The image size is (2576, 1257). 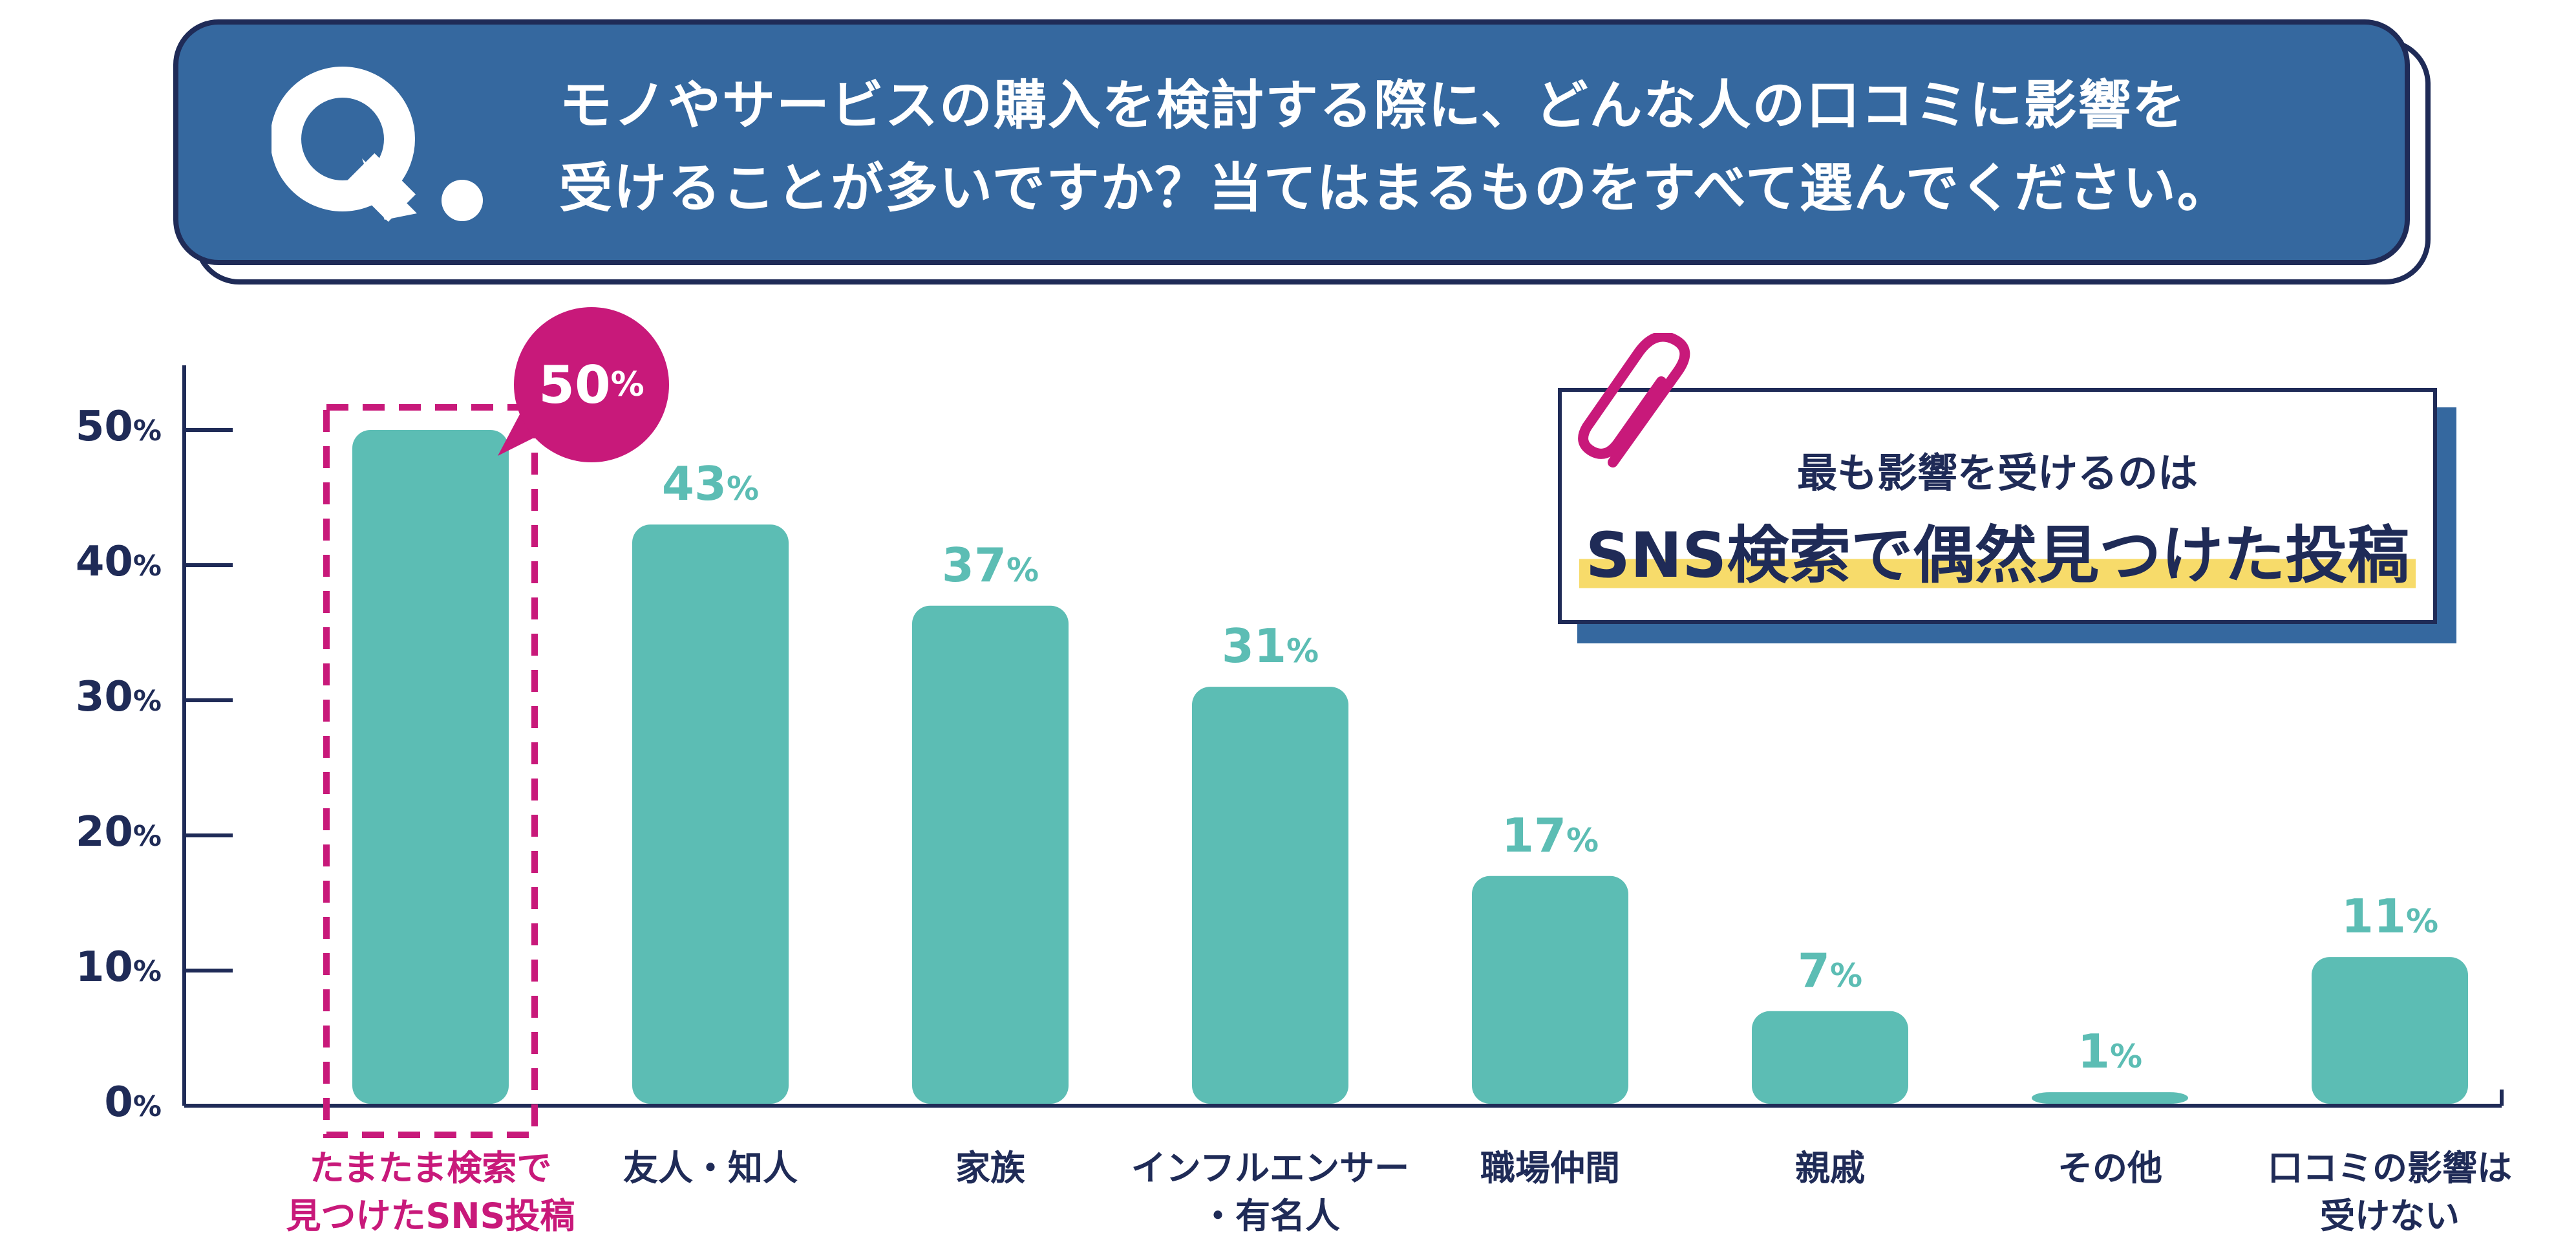 What do you see at coordinates (990, 564) in the screenshot?
I see `bar-value-label: 37%` at bounding box center [990, 564].